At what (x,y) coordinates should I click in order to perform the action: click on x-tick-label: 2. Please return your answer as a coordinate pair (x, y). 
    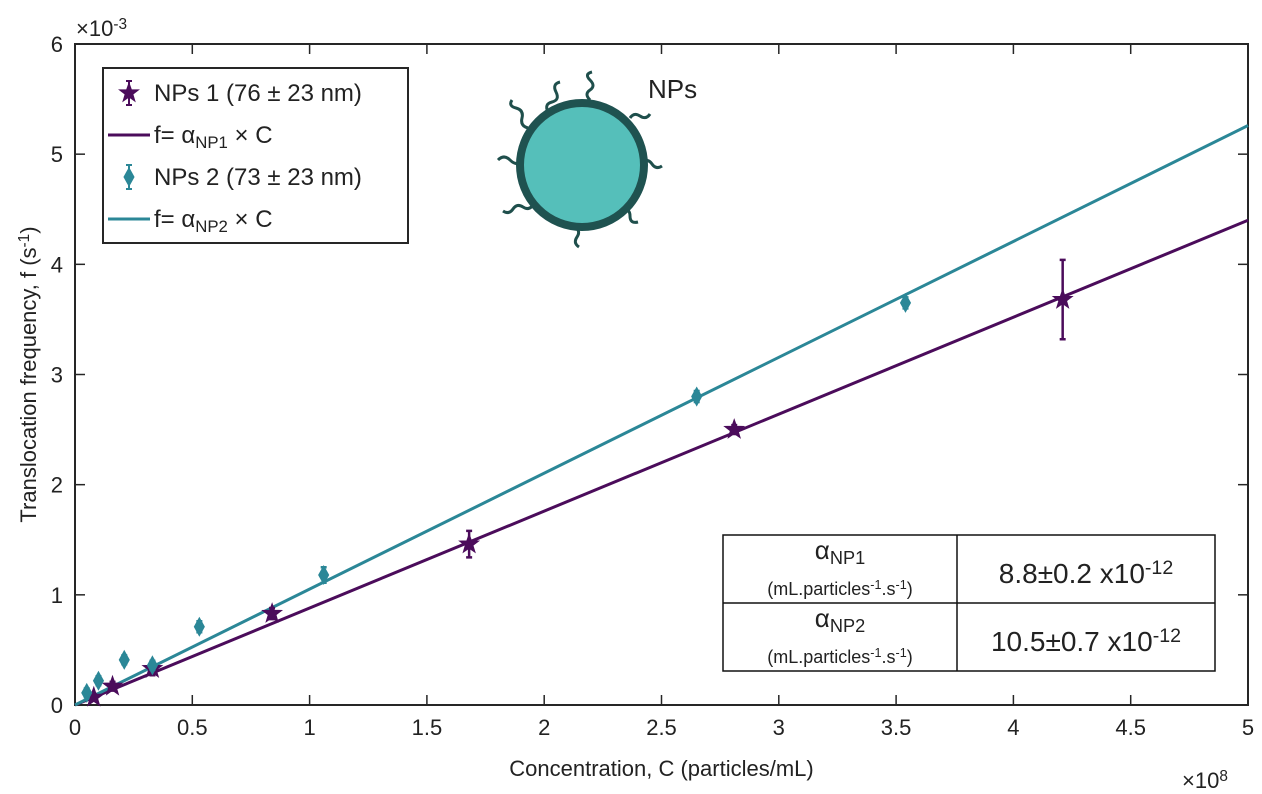
    Looking at the image, I should click on (544, 727).